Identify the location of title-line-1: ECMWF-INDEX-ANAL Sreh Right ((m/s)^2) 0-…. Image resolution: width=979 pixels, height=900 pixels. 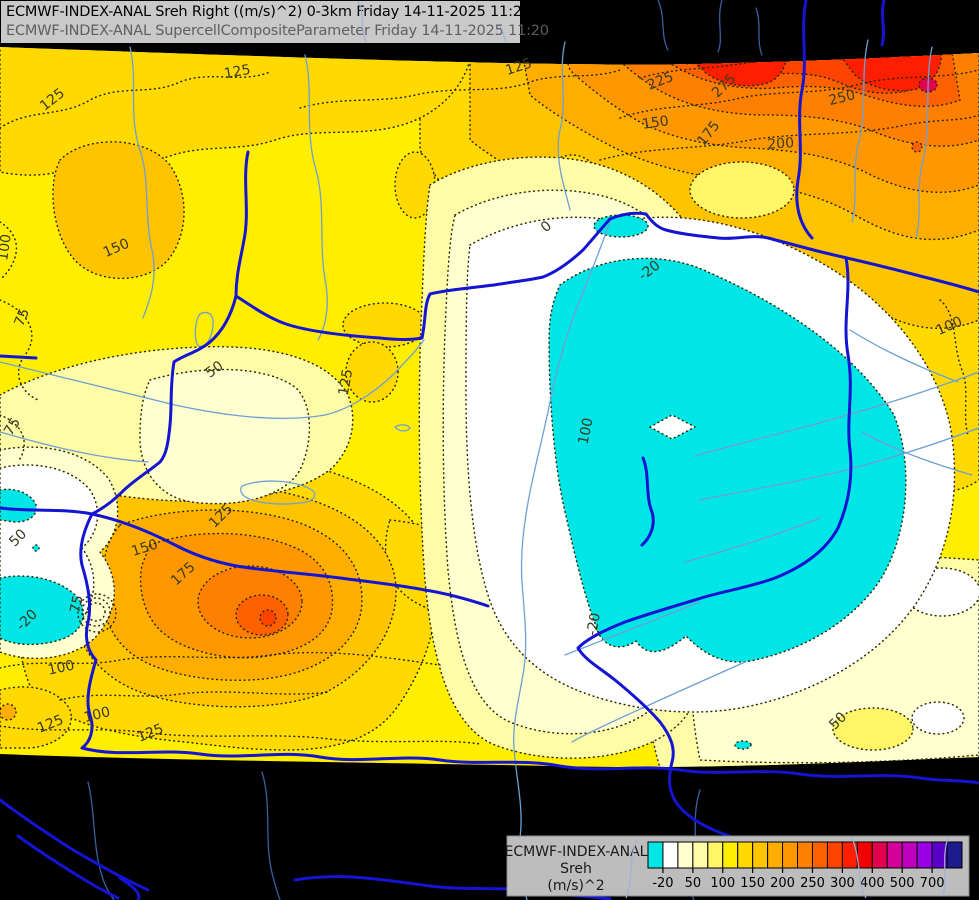
(268, 12).